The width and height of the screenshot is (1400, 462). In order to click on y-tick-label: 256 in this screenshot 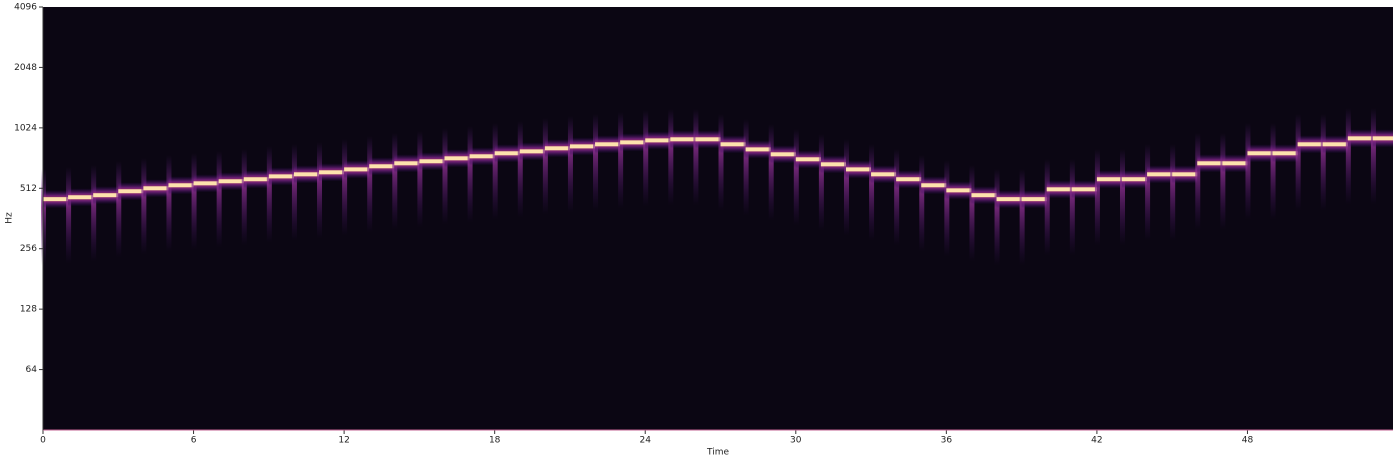, I will do `click(28, 249)`.